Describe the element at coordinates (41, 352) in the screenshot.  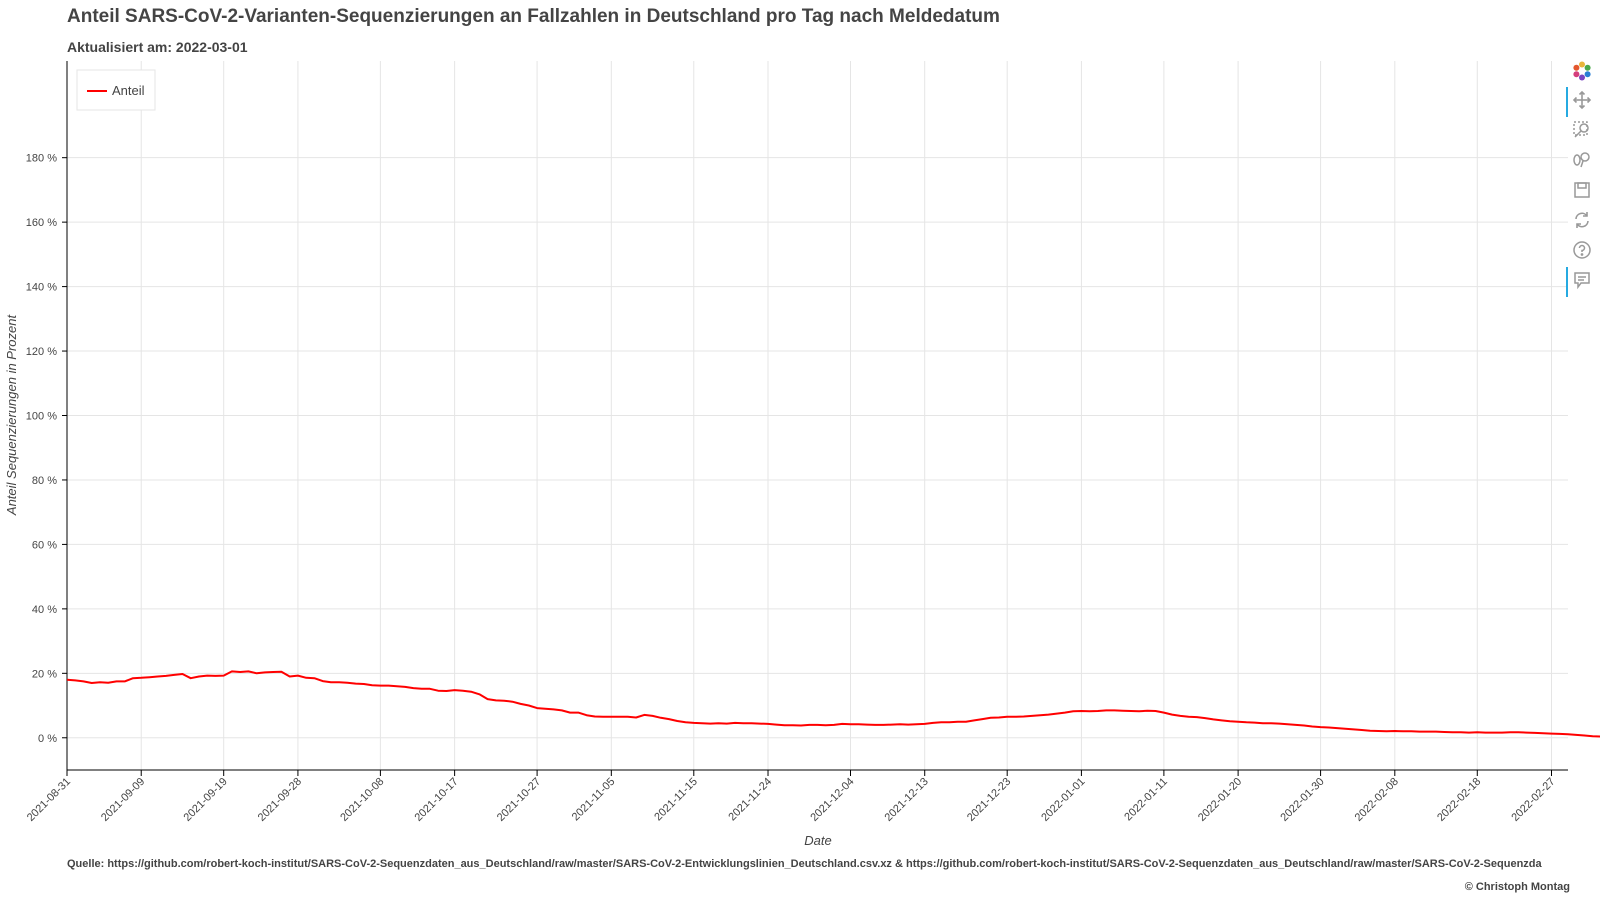
I see `y-tick-label: 120 %` at that location.